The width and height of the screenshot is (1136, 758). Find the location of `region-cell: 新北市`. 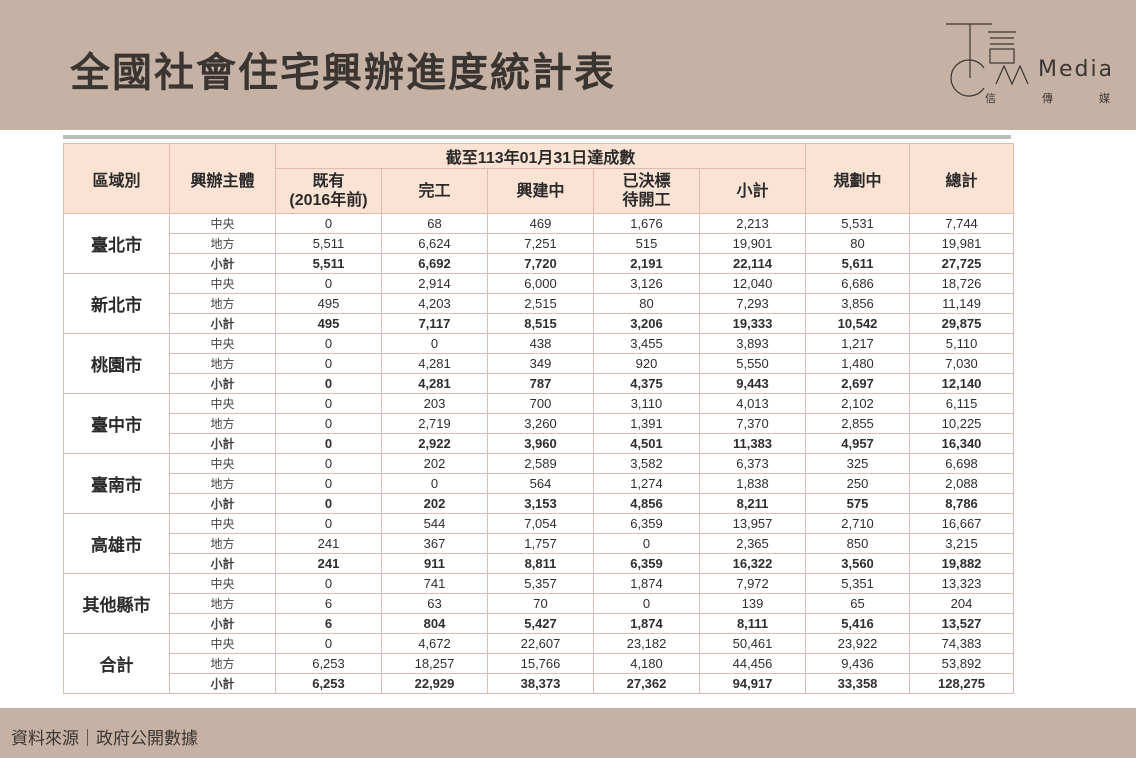

region-cell: 新北市 is located at coordinates (116, 303).